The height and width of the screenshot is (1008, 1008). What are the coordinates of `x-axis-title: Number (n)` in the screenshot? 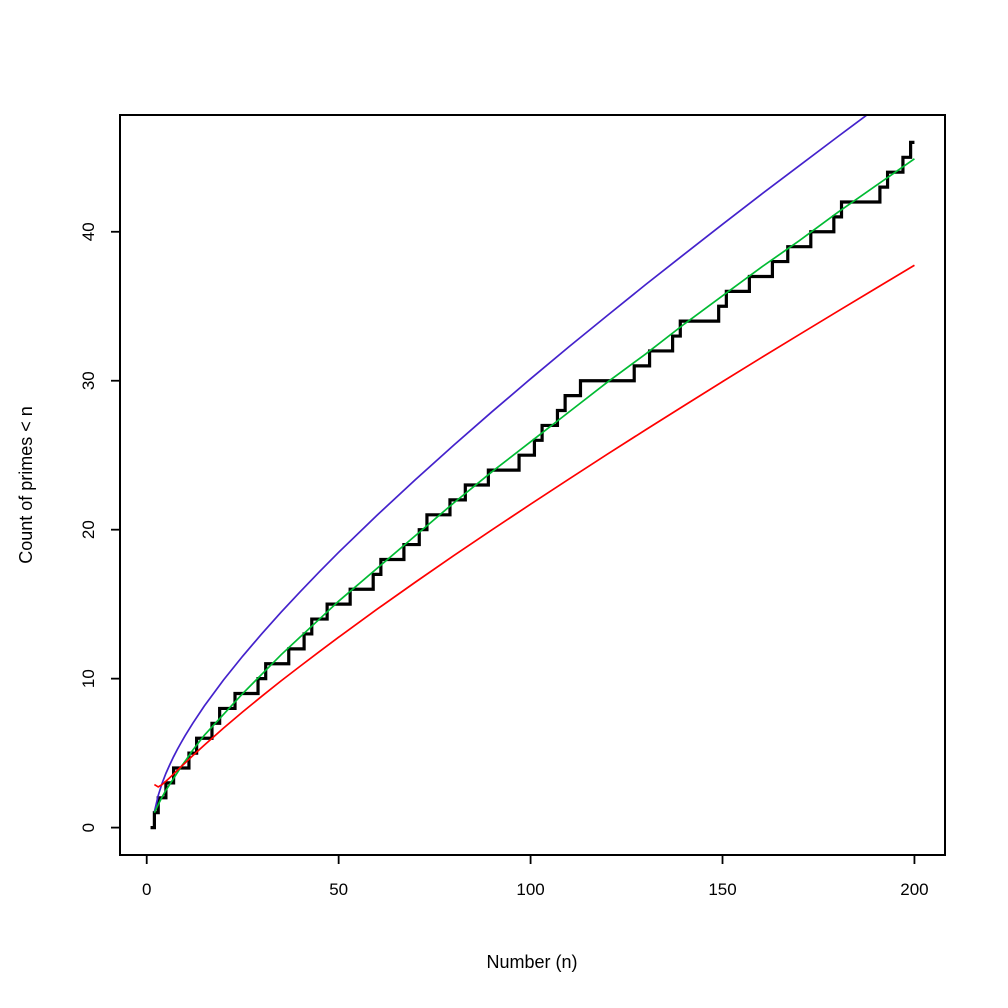 It's located at (531, 962).